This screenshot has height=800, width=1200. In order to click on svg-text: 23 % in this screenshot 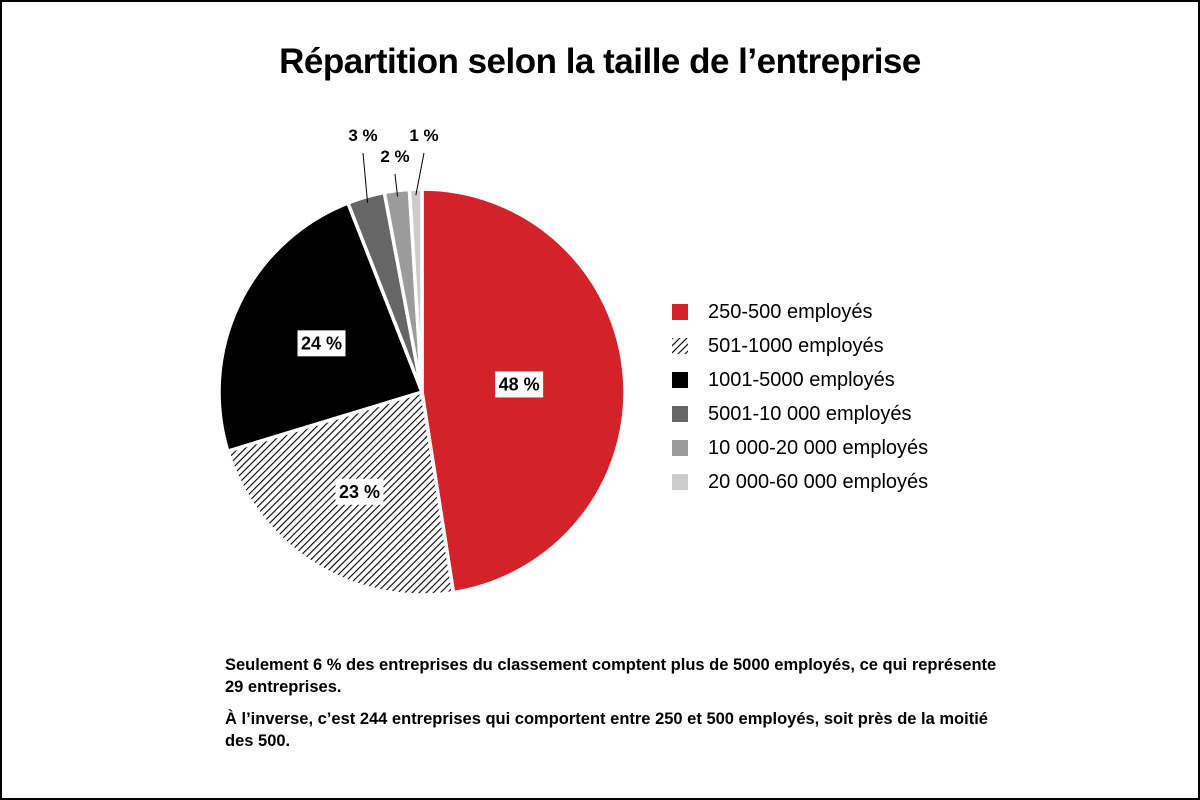, I will do `click(359, 492)`.